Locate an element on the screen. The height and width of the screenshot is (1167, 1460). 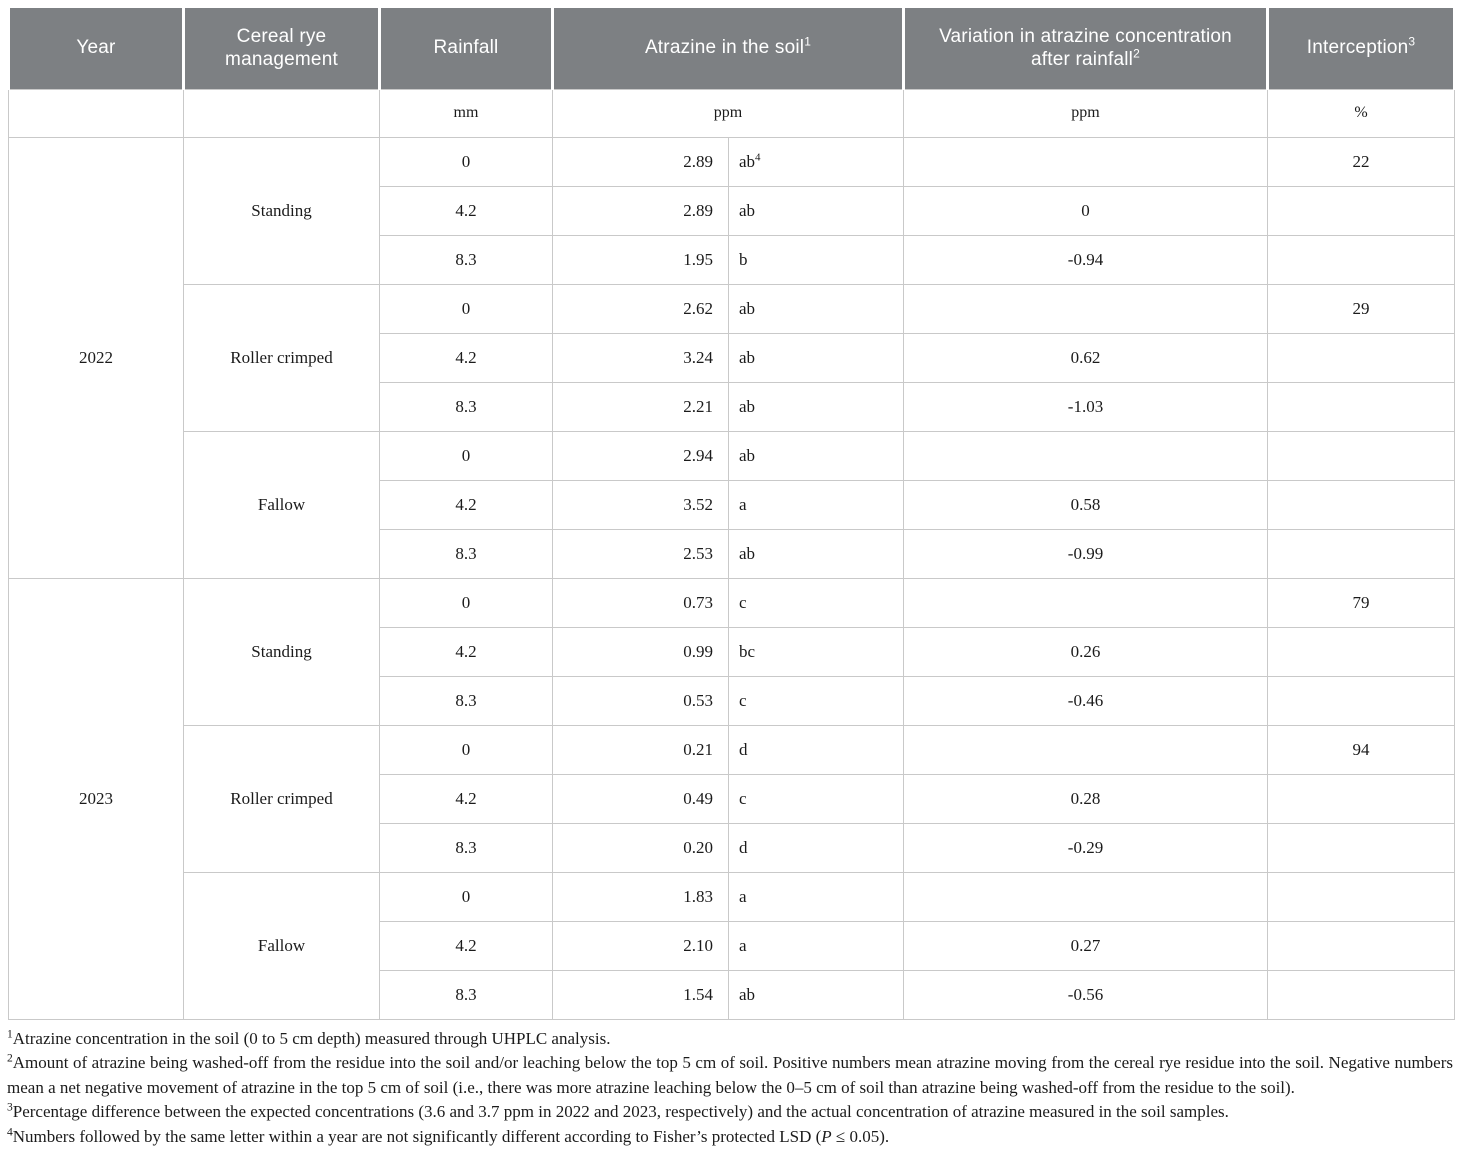
cell-atrazine-letters: d is located at coordinates (816, 847).